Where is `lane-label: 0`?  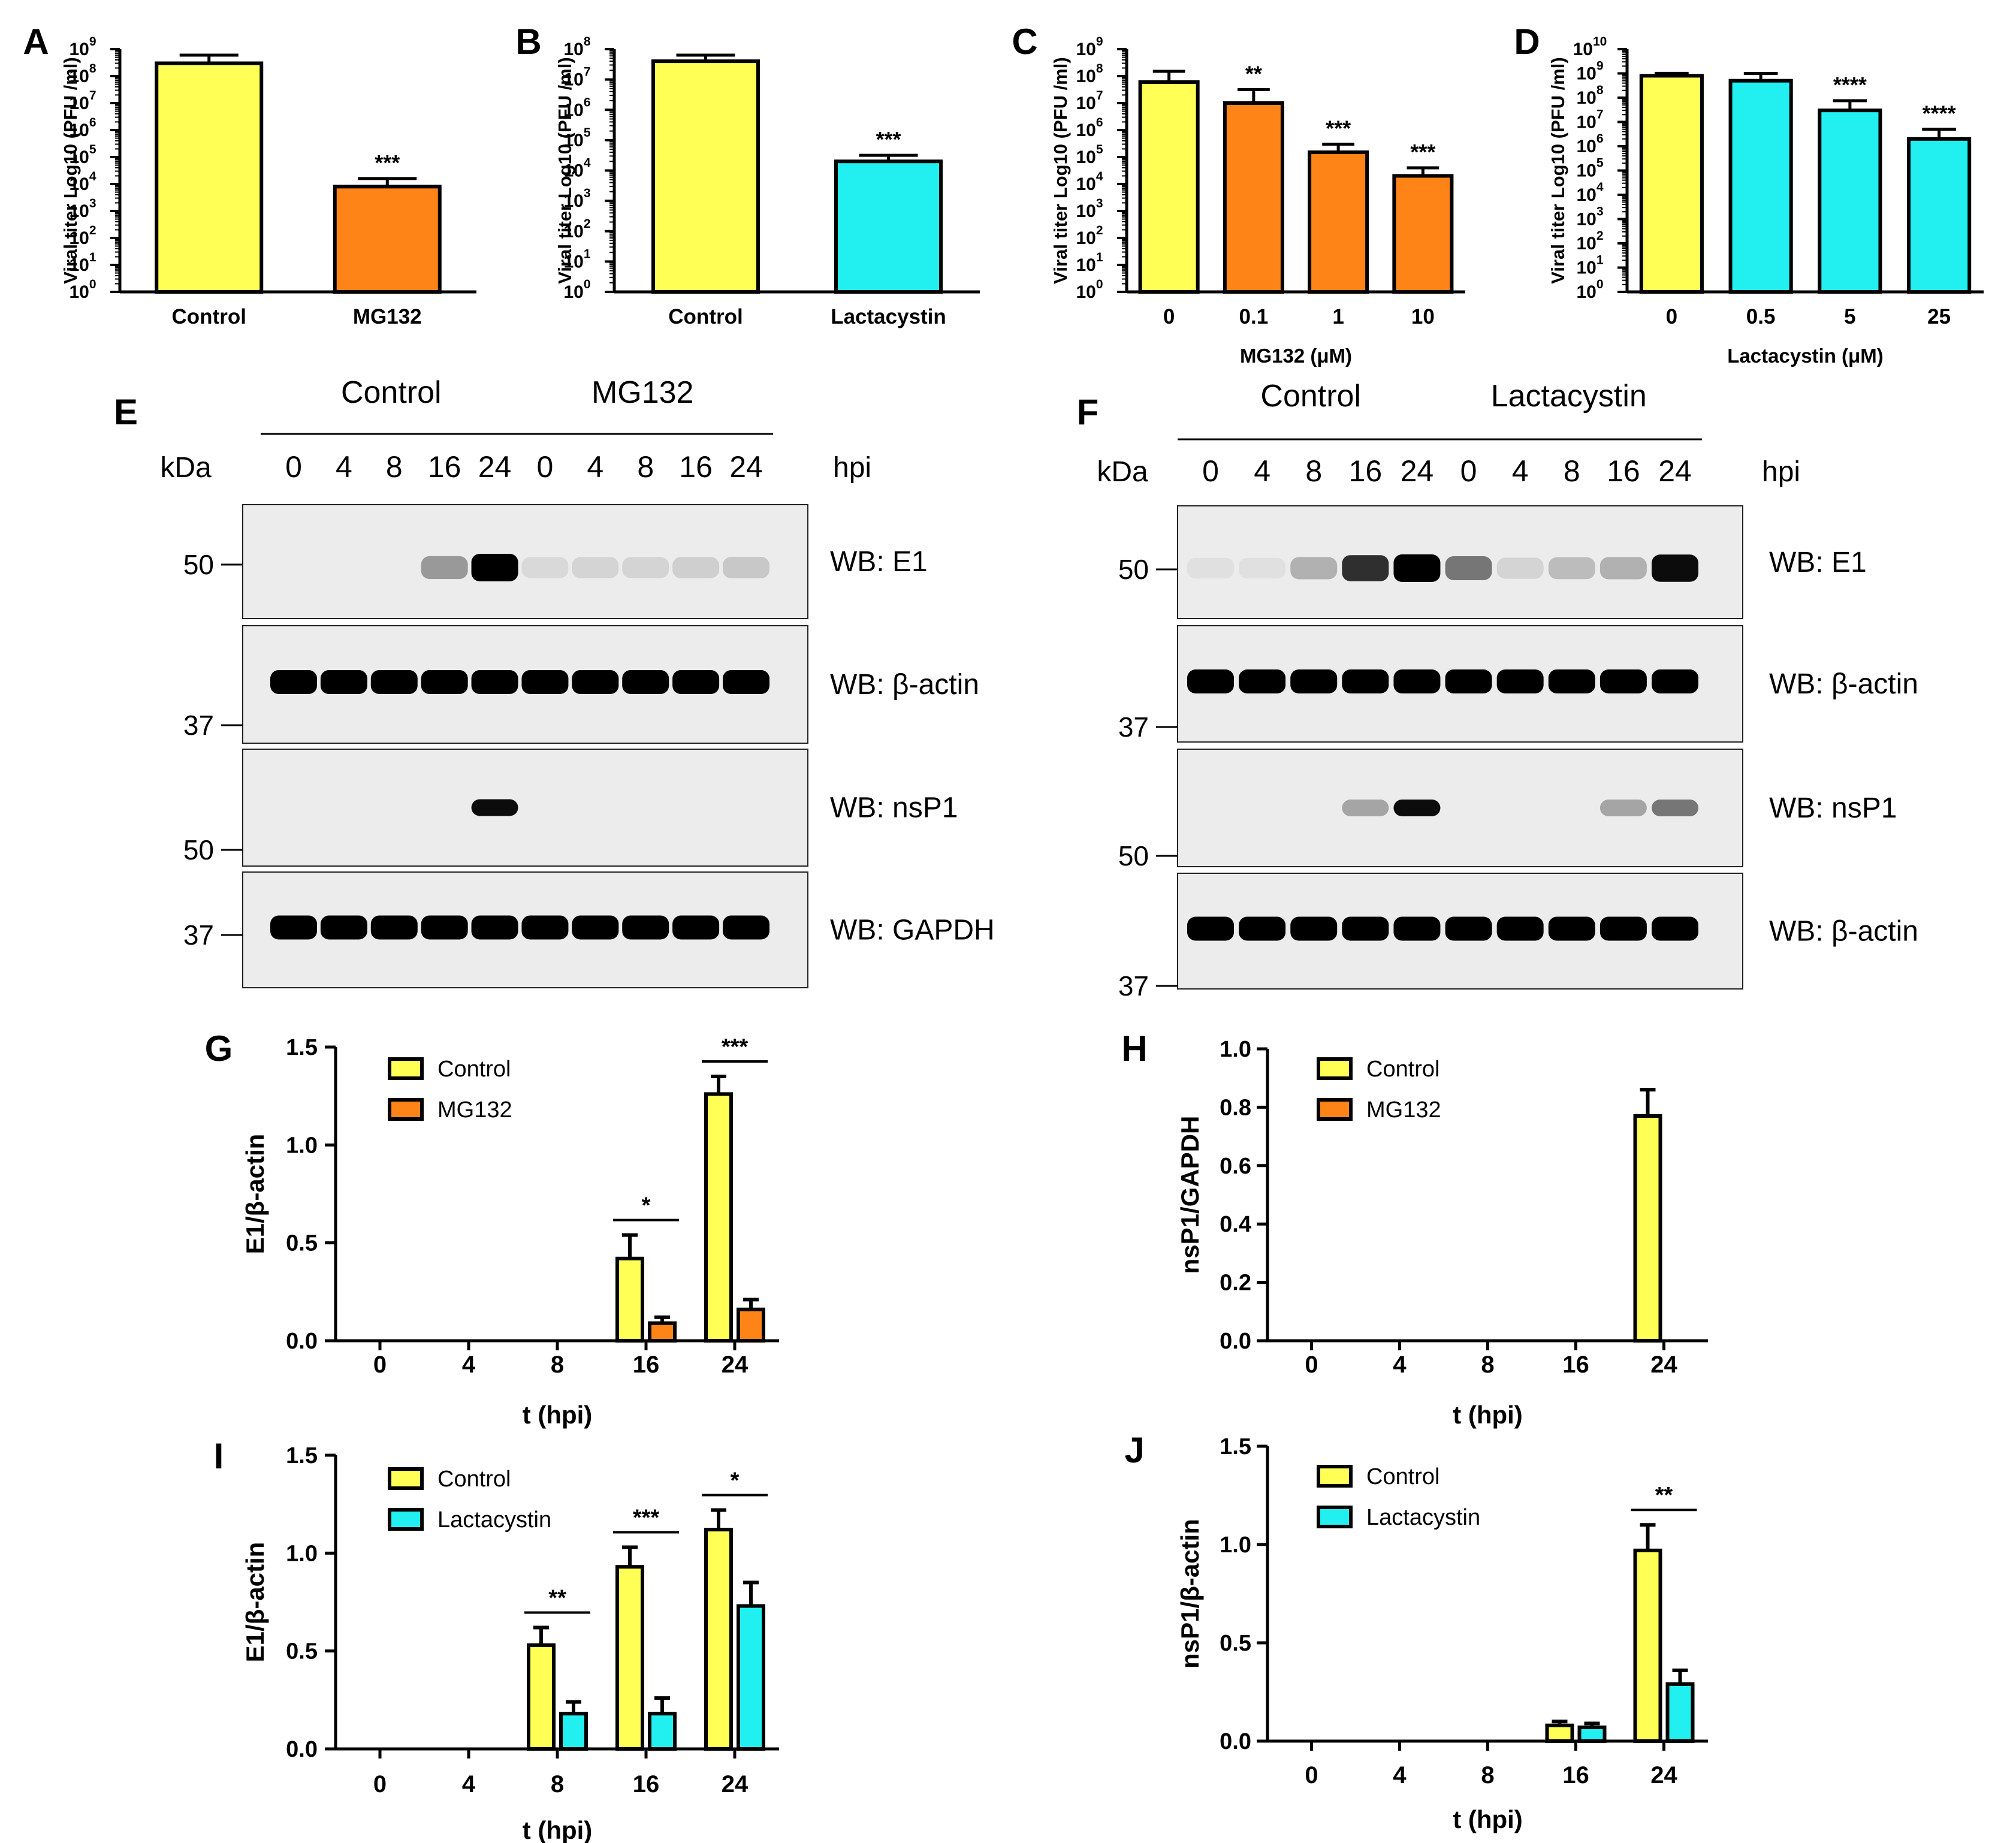
lane-label: 0 is located at coordinates (545, 467).